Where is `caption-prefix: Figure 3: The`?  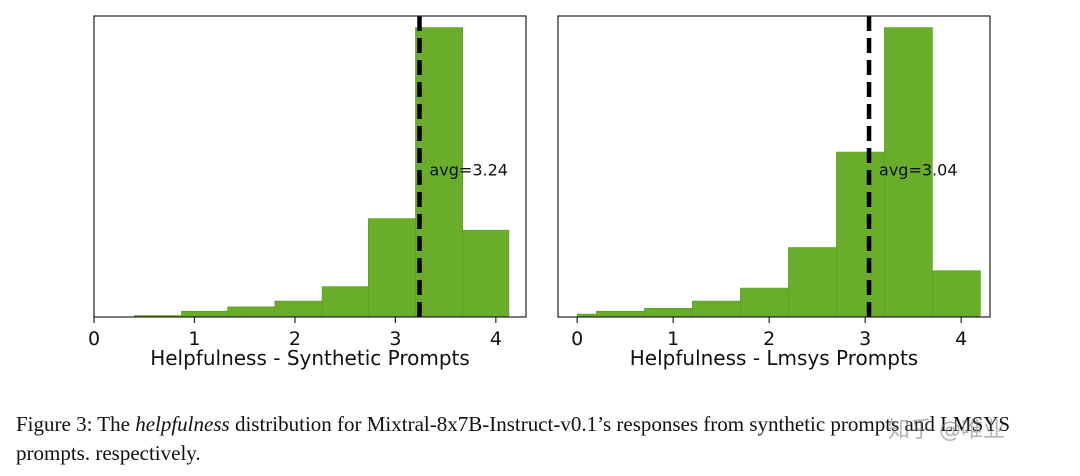 caption-prefix: Figure 3: The is located at coordinates (76, 424).